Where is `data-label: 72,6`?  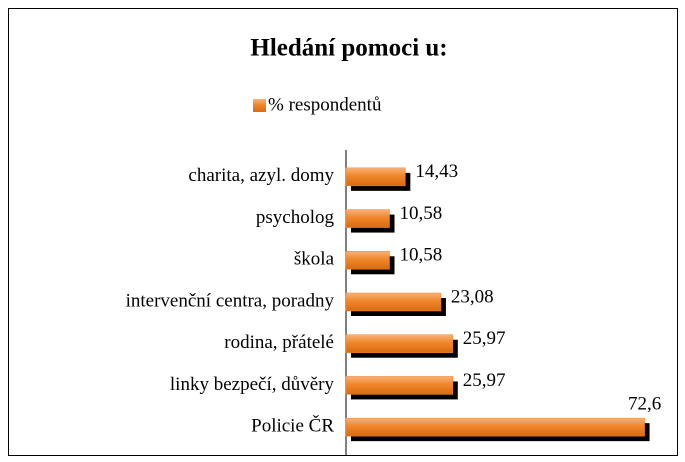 data-label: 72,6 is located at coordinates (644, 404).